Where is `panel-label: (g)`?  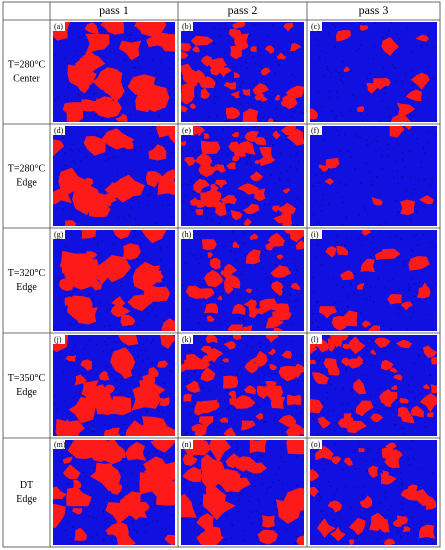 panel-label: (g) is located at coordinates (59, 234).